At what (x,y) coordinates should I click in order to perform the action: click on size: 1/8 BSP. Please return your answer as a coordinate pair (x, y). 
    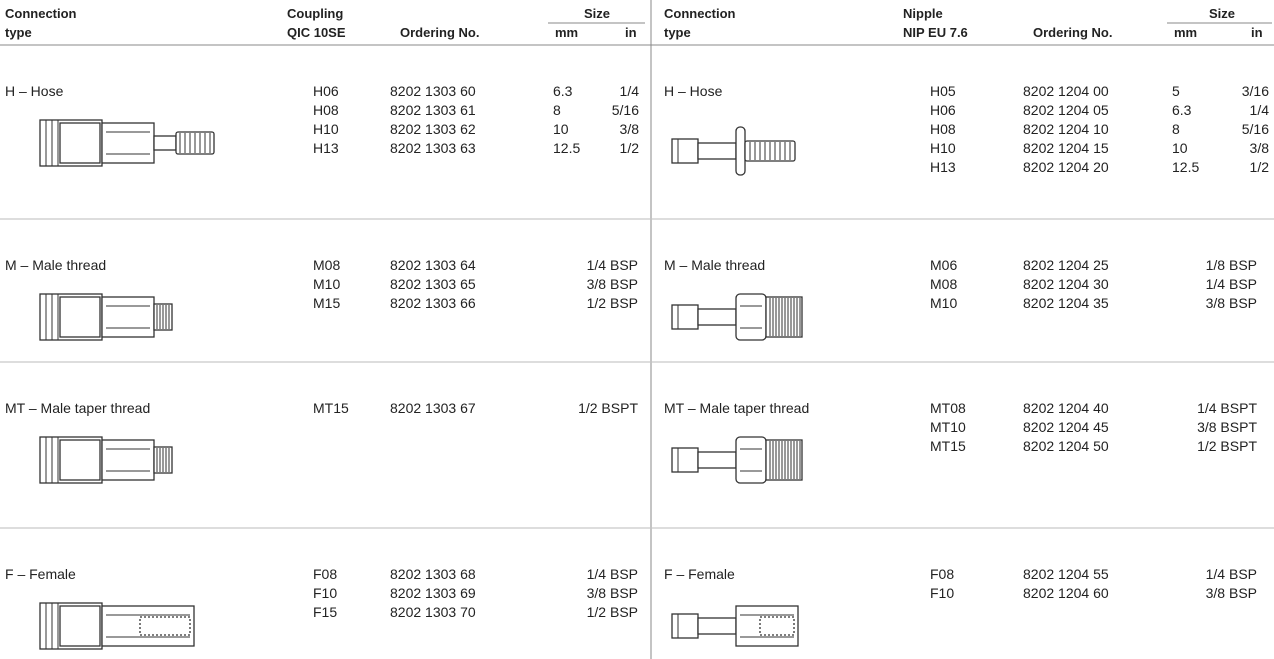
    Looking at the image, I should click on (1231, 265).